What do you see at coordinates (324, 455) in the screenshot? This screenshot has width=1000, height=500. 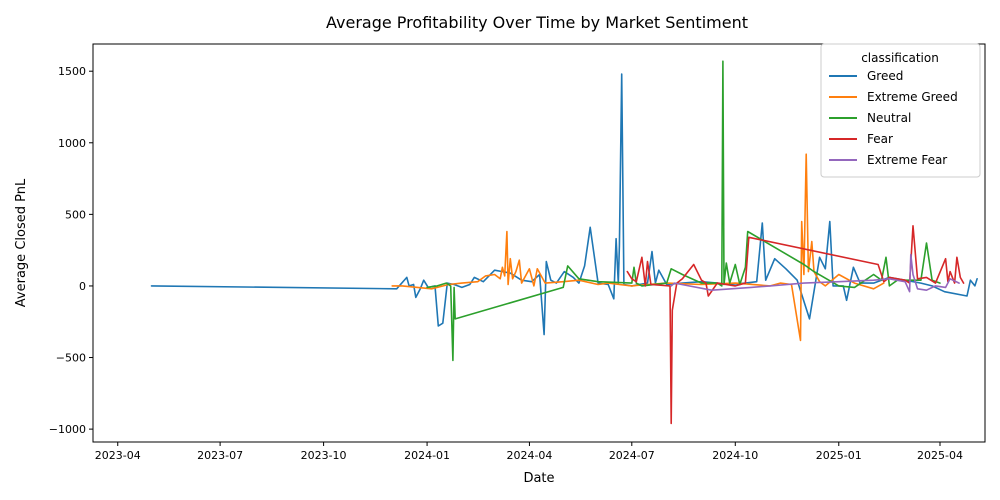 I see `x-tick-label: 2023-10` at bounding box center [324, 455].